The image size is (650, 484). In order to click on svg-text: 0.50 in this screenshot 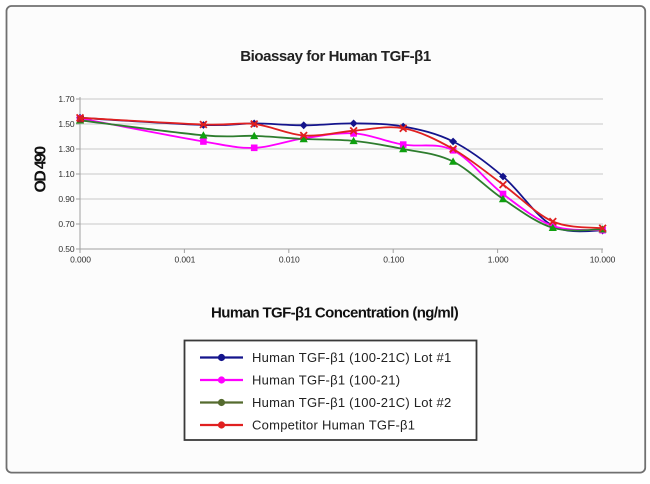, I will do `click(66, 249)`.